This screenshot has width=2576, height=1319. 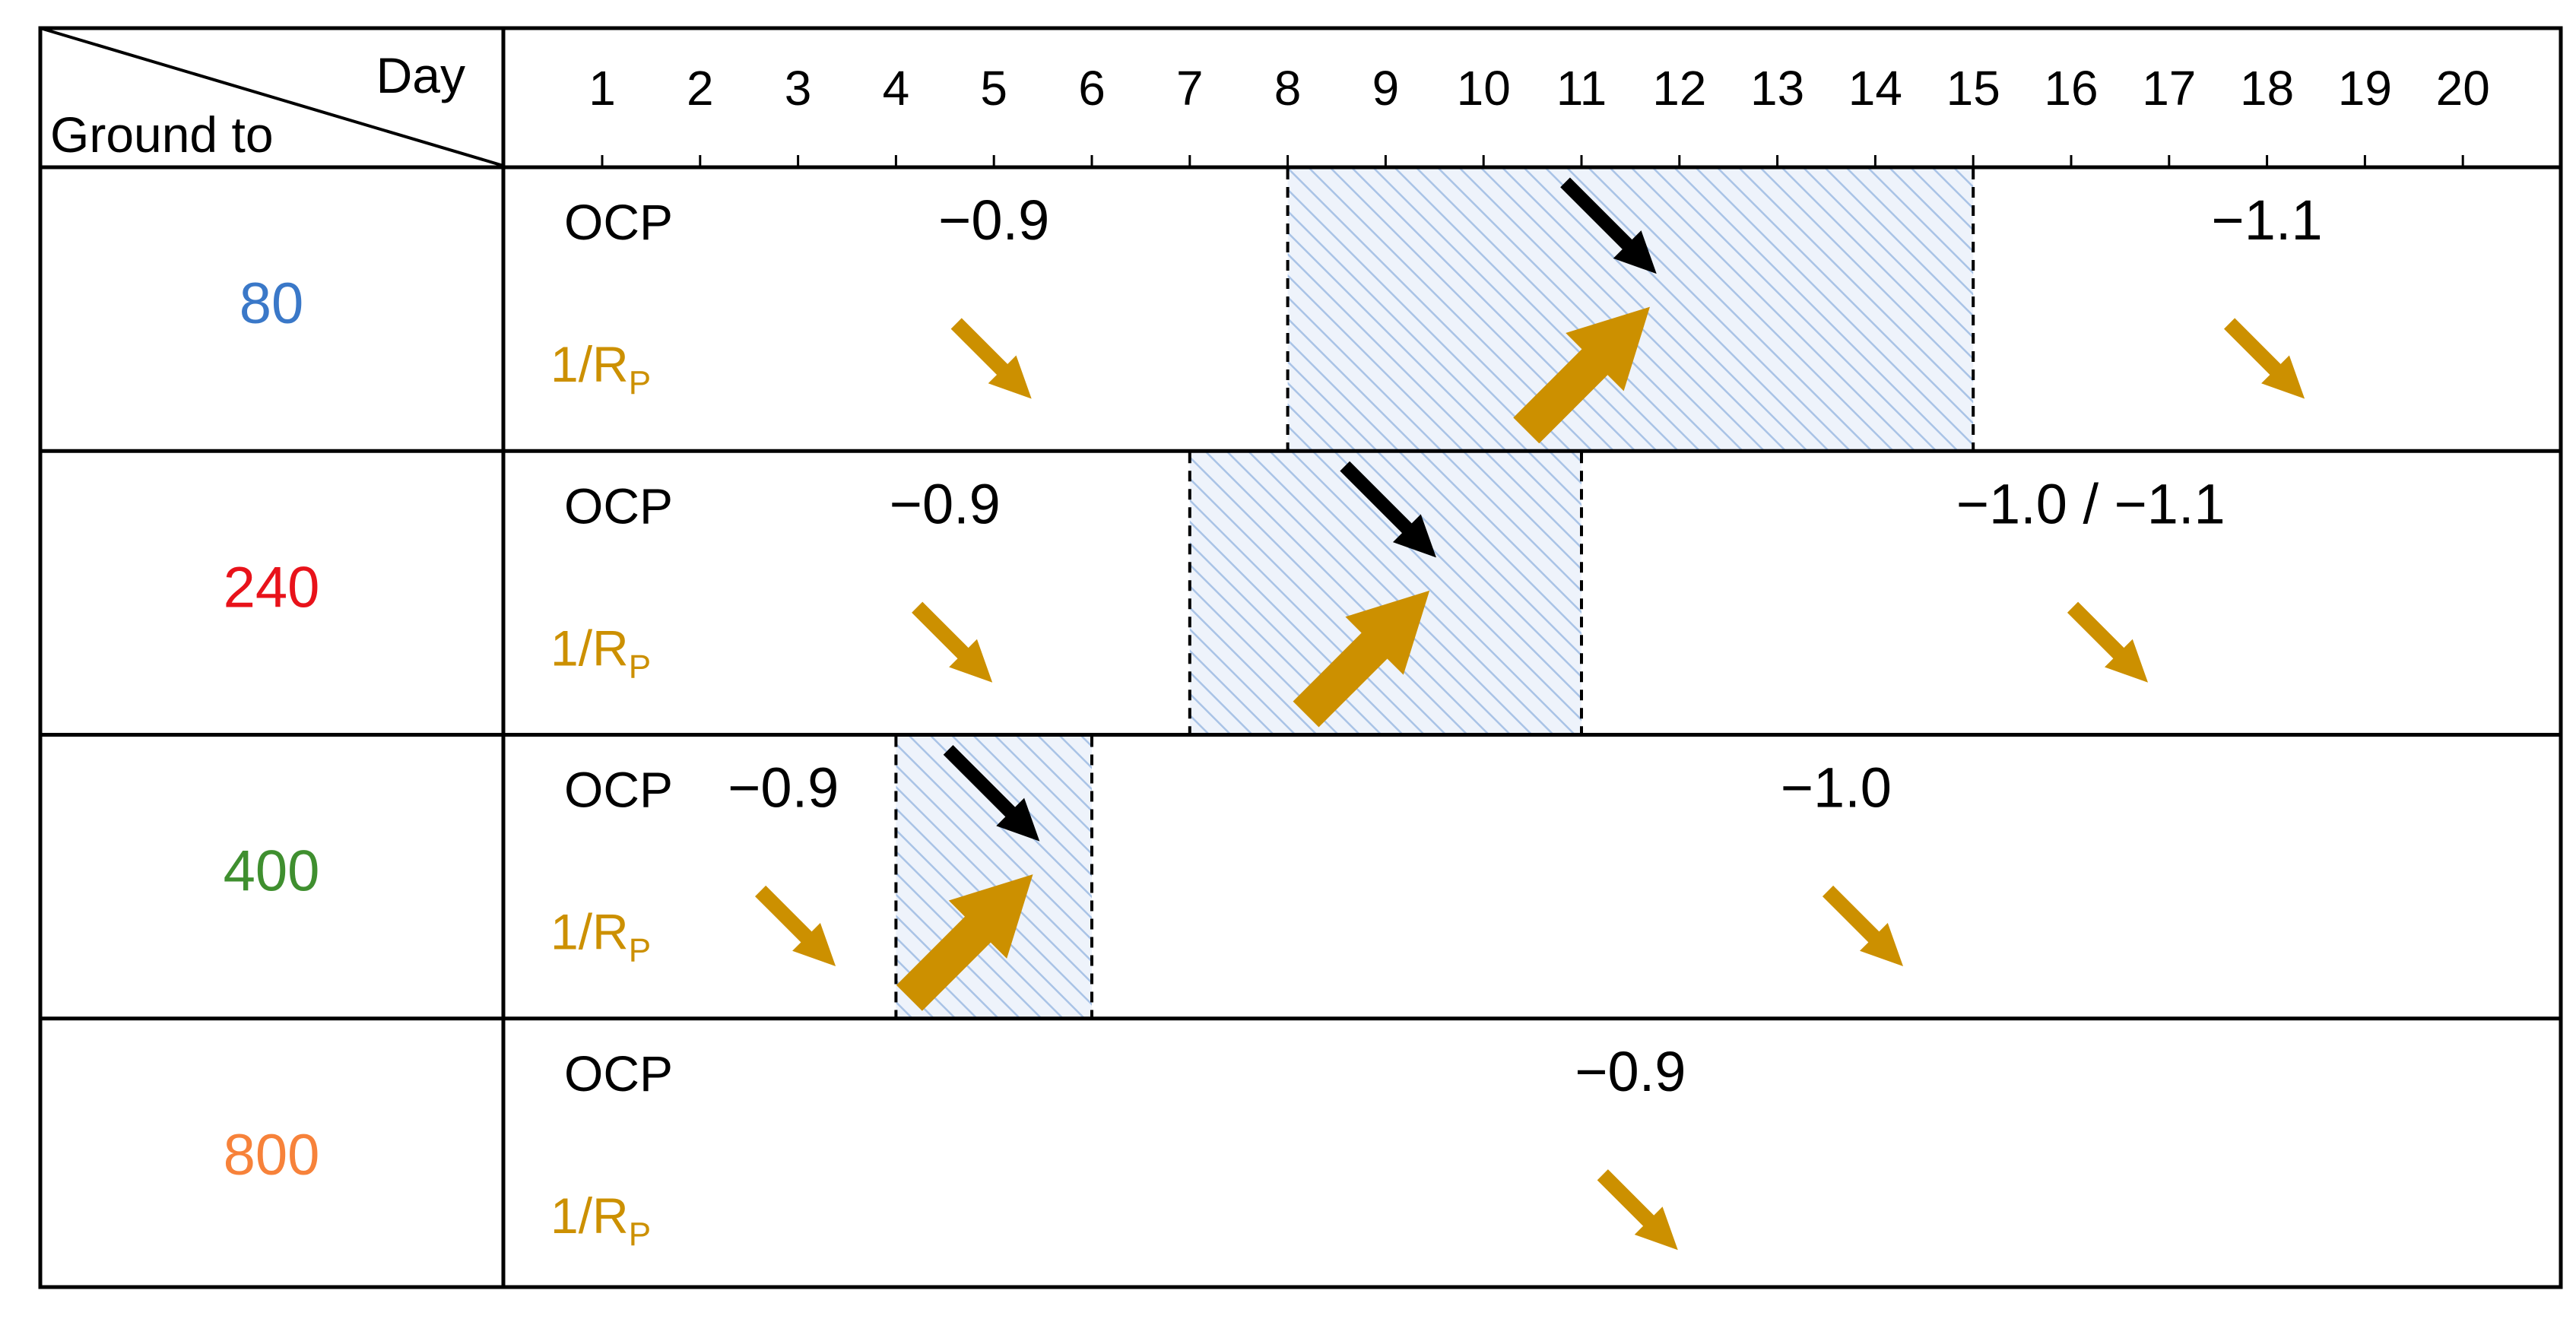 What do you see at coordinates (1973, 89) in the screenshot?
I see `day-label: 15` at bounding box center [1973, 89].